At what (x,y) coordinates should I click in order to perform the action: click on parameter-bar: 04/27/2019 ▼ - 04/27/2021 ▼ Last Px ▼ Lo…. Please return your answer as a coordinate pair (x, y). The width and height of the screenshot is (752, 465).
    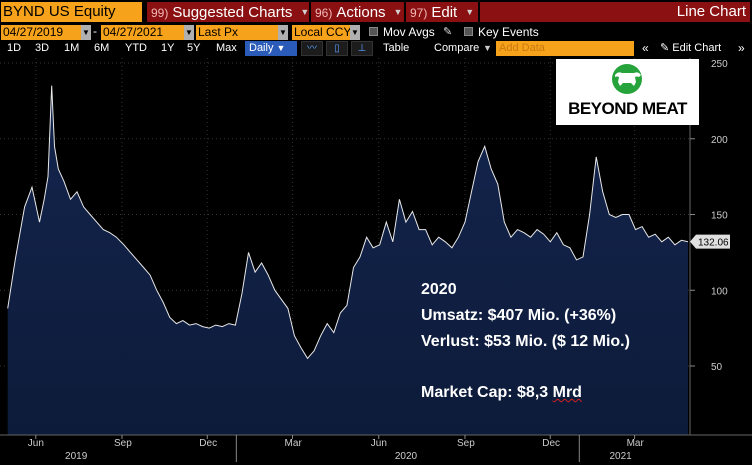
    Looking at the image, I should click on (376, 32).